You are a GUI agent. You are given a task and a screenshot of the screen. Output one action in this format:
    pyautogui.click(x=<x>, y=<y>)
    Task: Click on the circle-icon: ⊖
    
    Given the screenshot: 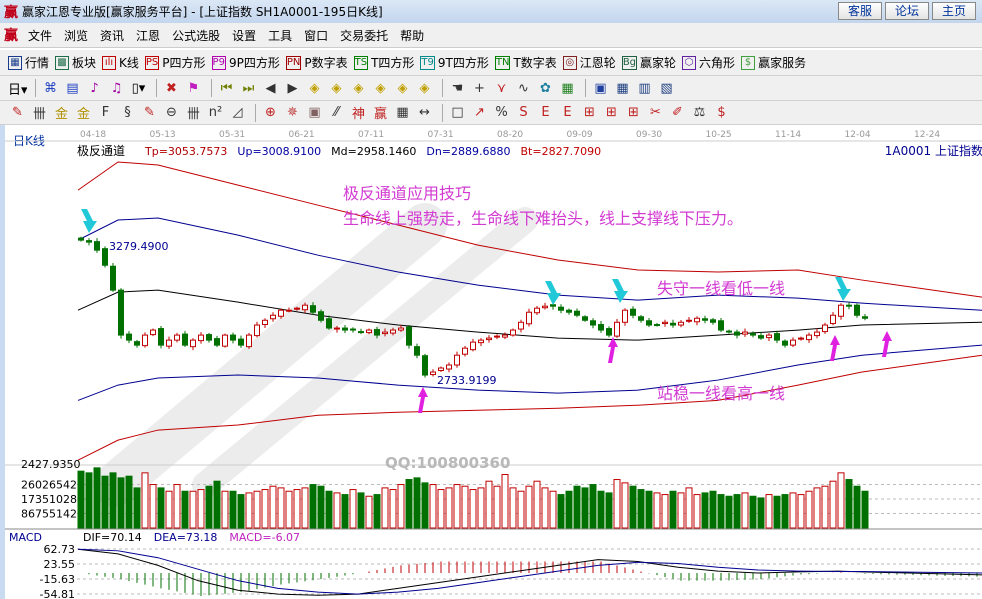 What is the action you would take?
    pyautogui.click(x=171, y=112)
    